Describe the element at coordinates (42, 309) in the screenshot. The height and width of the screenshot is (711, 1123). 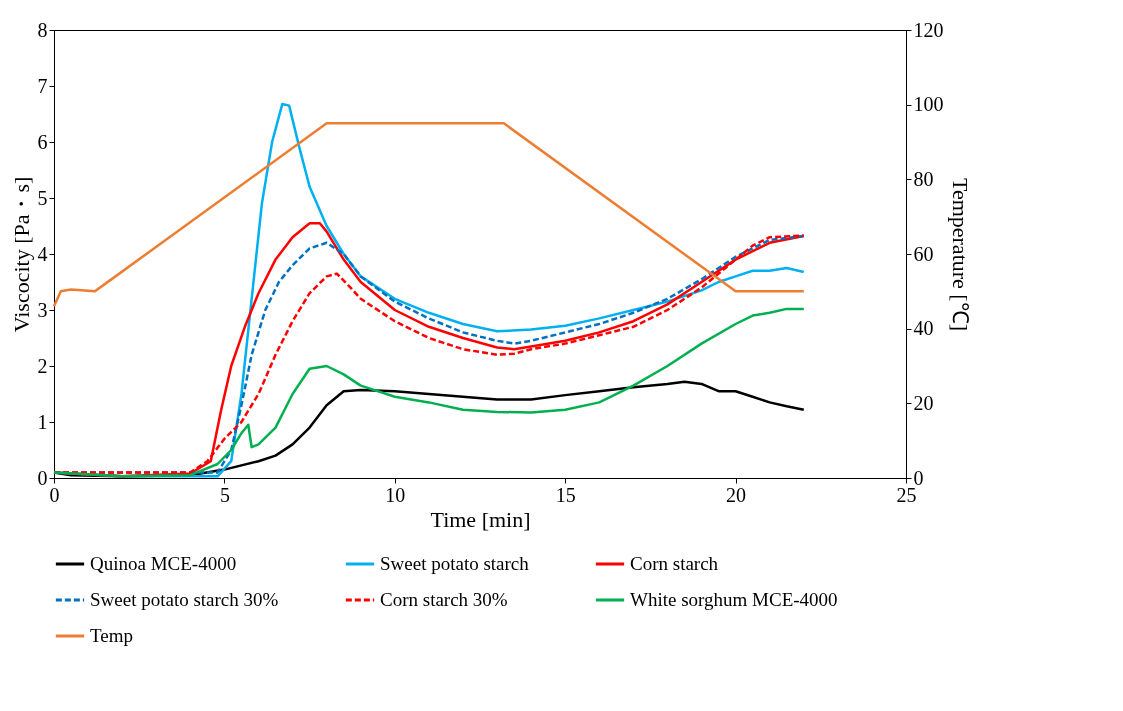
I see `y-tick-label: 3` at that location.